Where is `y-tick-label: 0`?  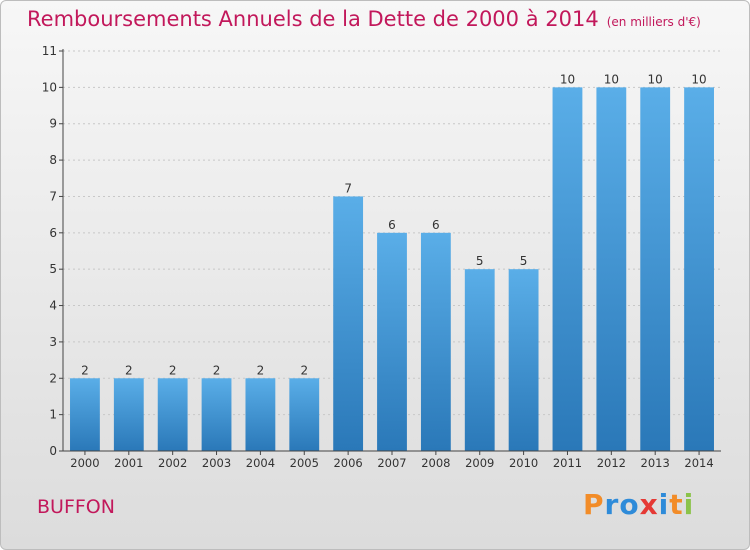
y-tick-label: 0 is located at coordinates (53, 451).